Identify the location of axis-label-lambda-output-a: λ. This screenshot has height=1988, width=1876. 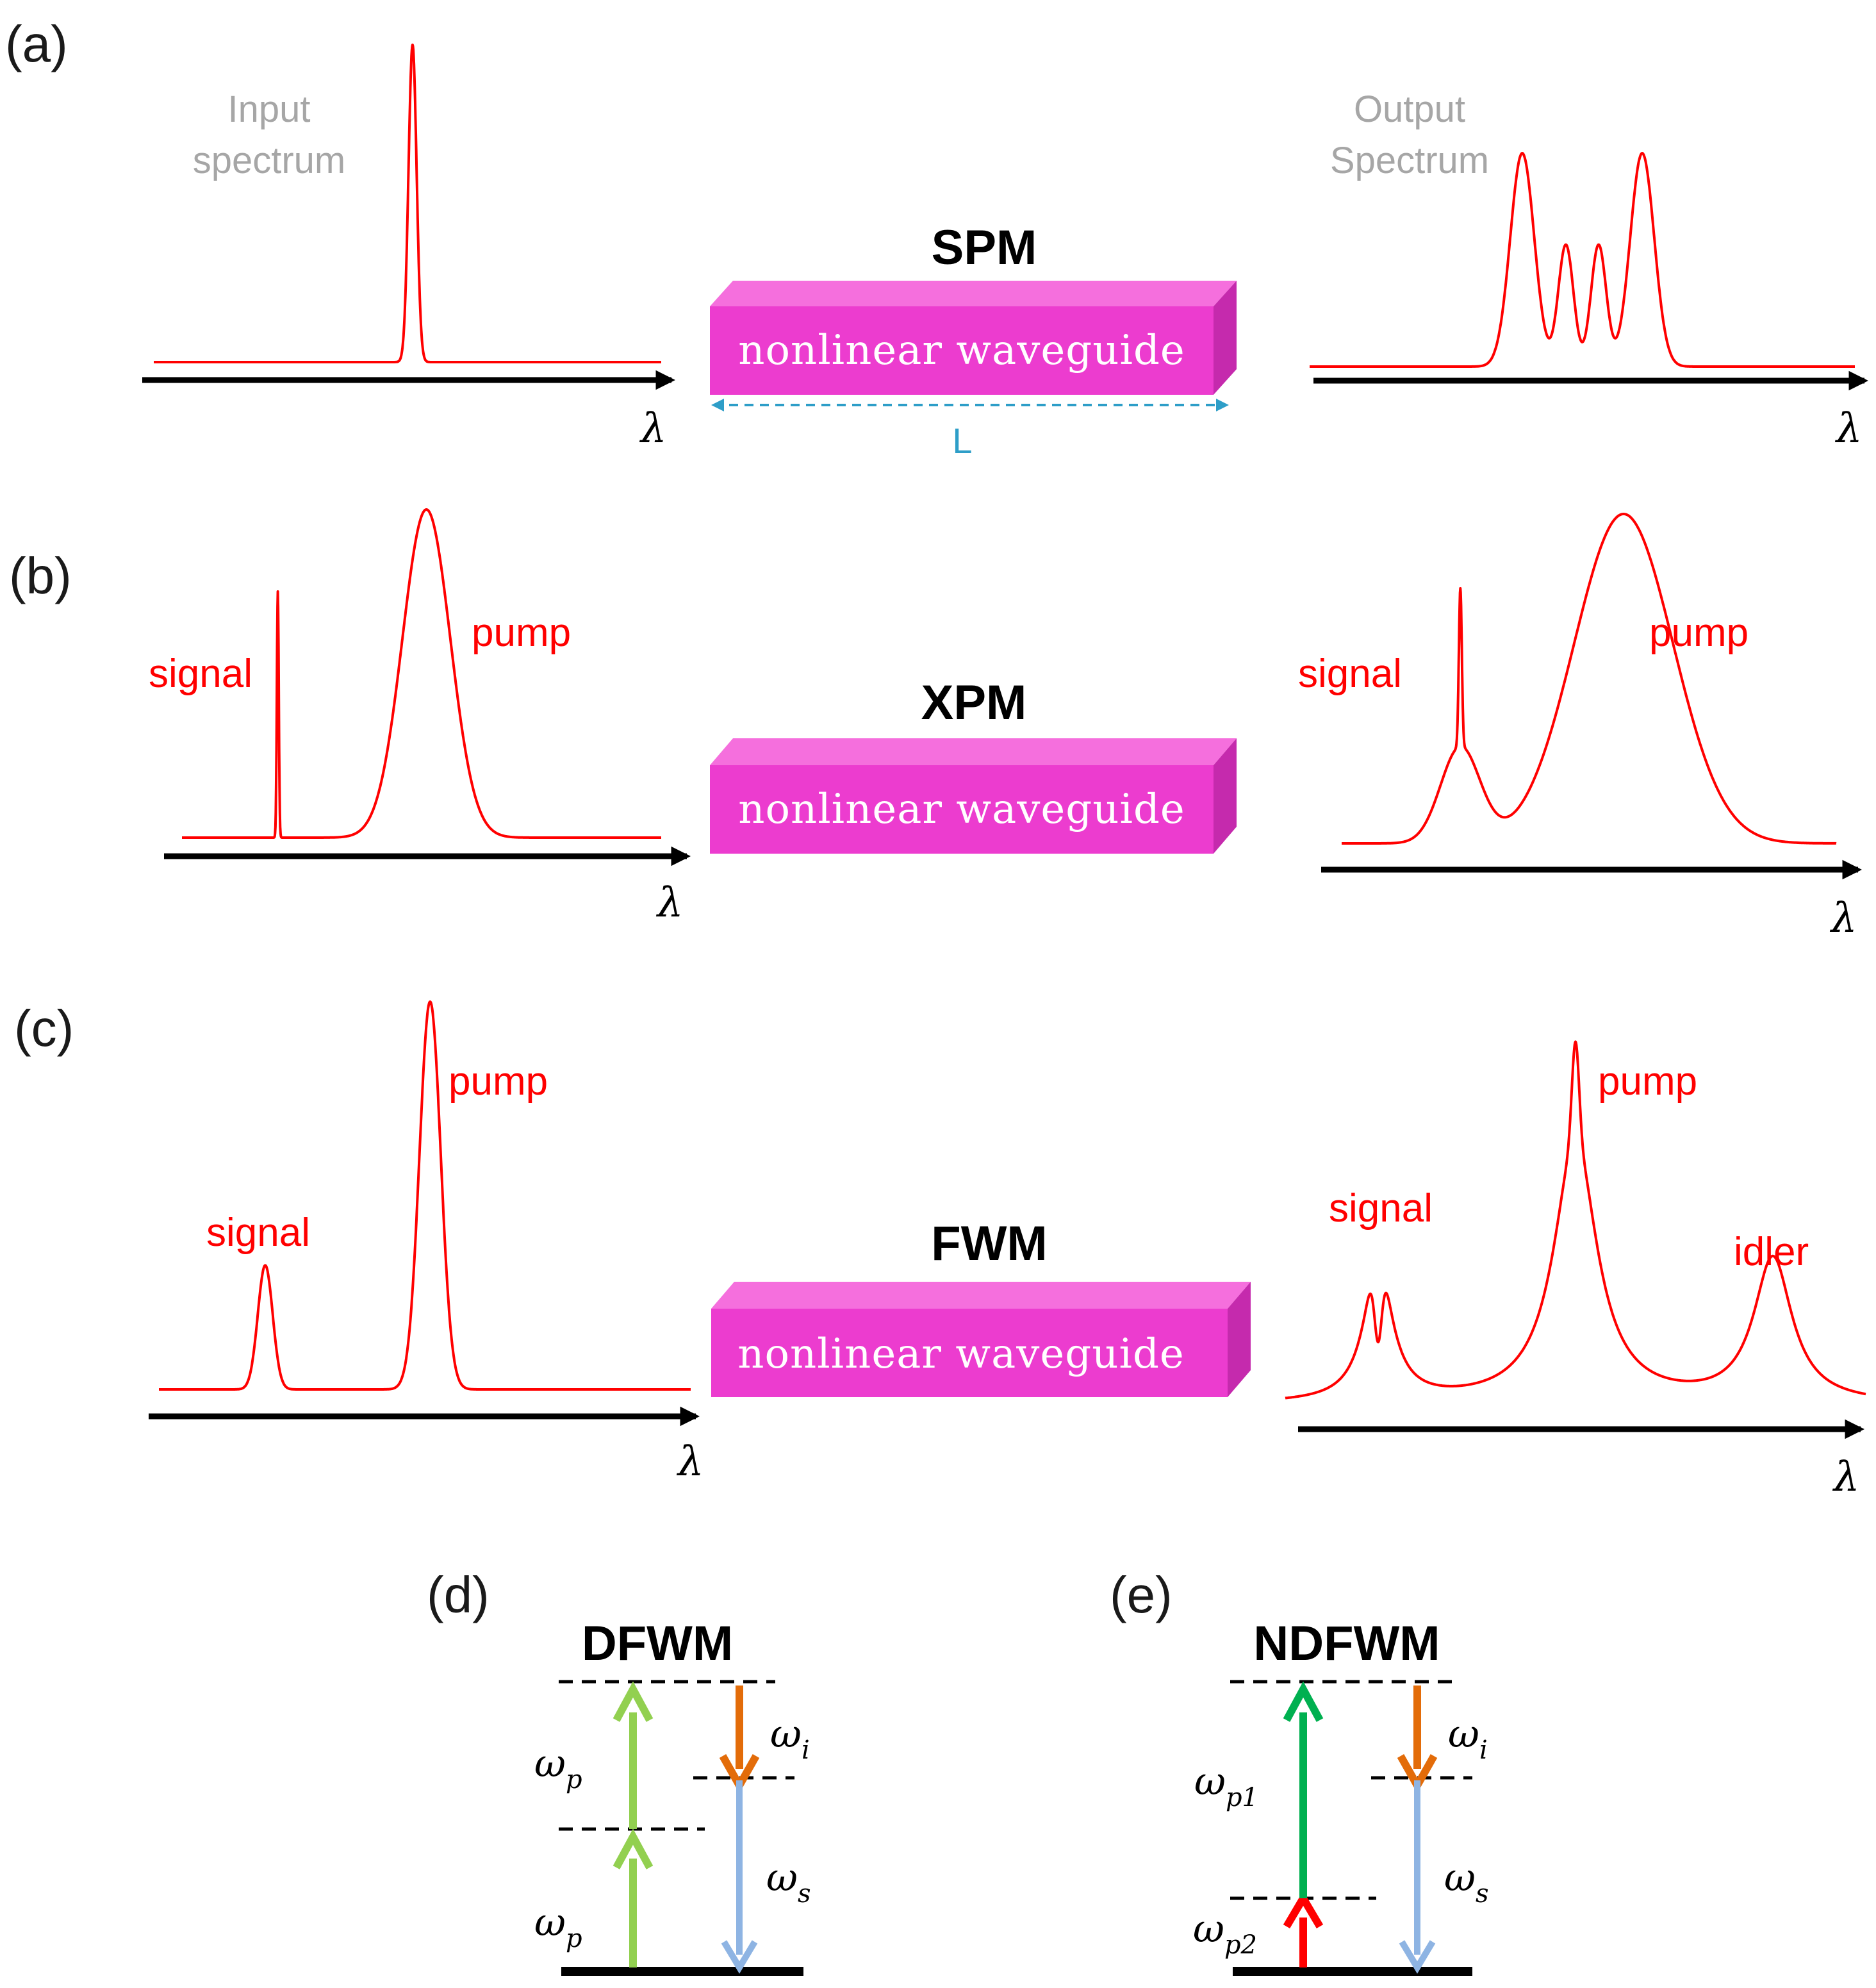
(1849, 428).